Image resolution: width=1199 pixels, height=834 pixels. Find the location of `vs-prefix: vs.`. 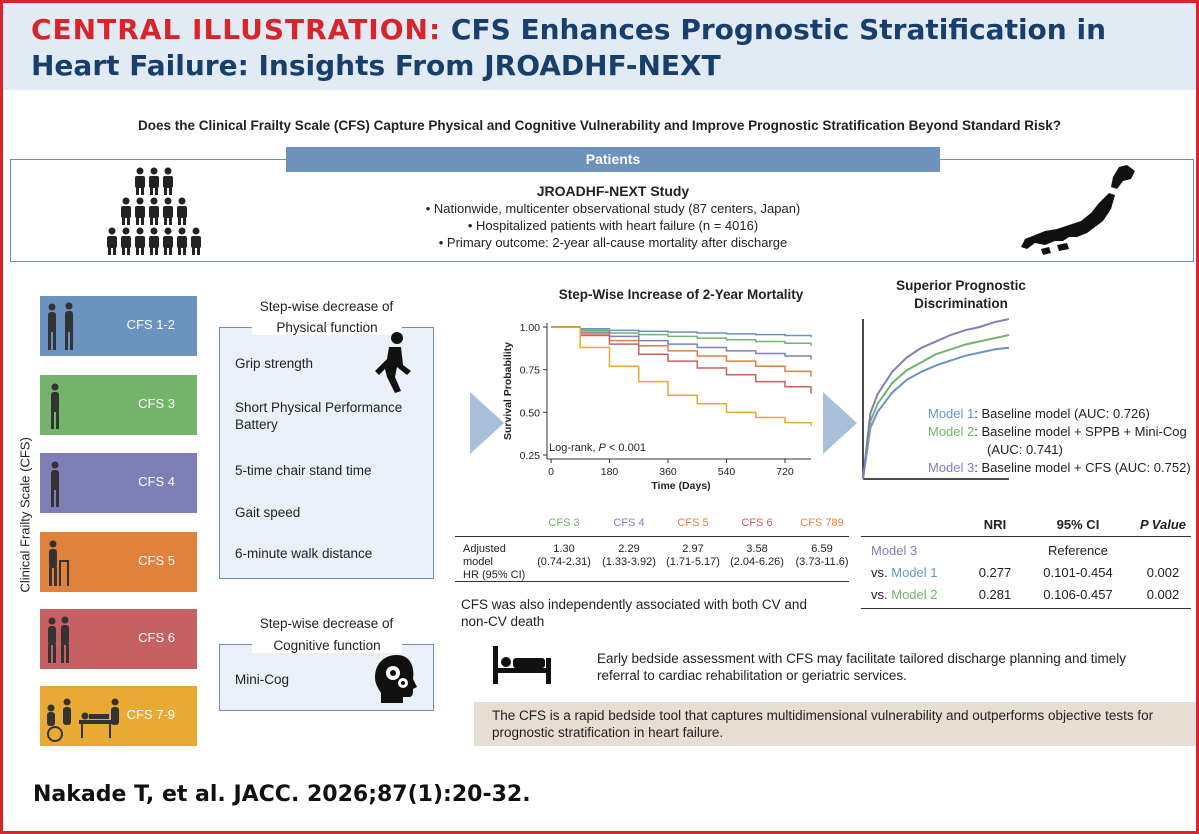

vs-prefix: vs. is located at coordinates (881, 572).